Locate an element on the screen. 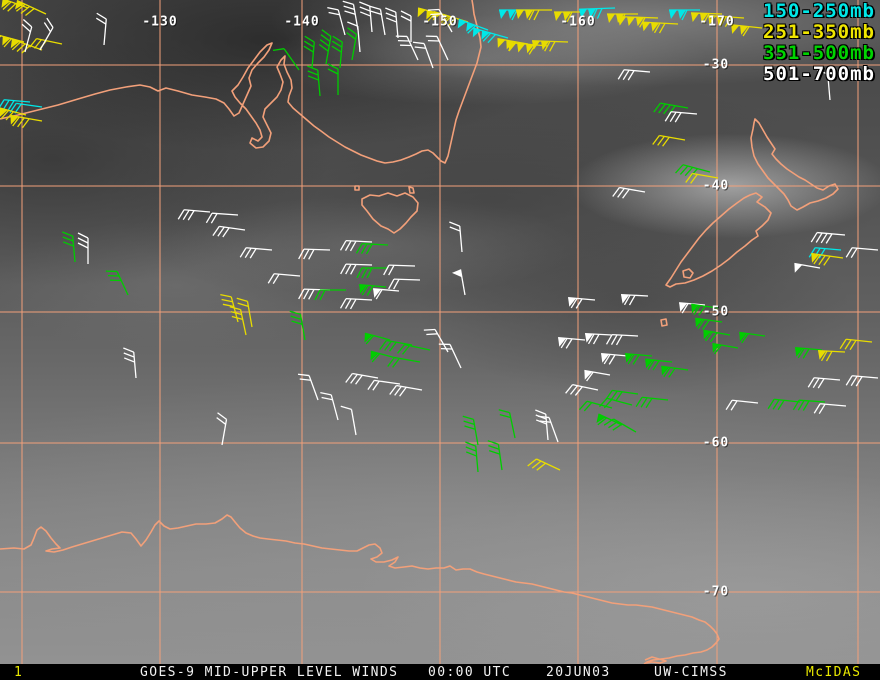  legend-label: 150-250mb is located at coordinates (819, 11).